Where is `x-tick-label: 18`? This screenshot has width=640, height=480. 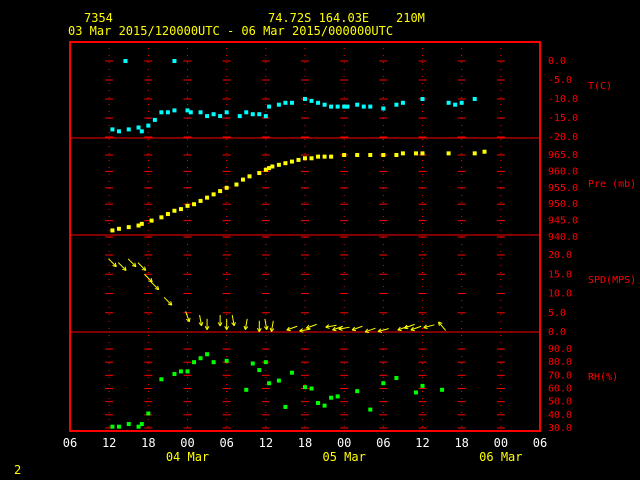
x-tick-label: 18 is located at coordinates (305, 443).